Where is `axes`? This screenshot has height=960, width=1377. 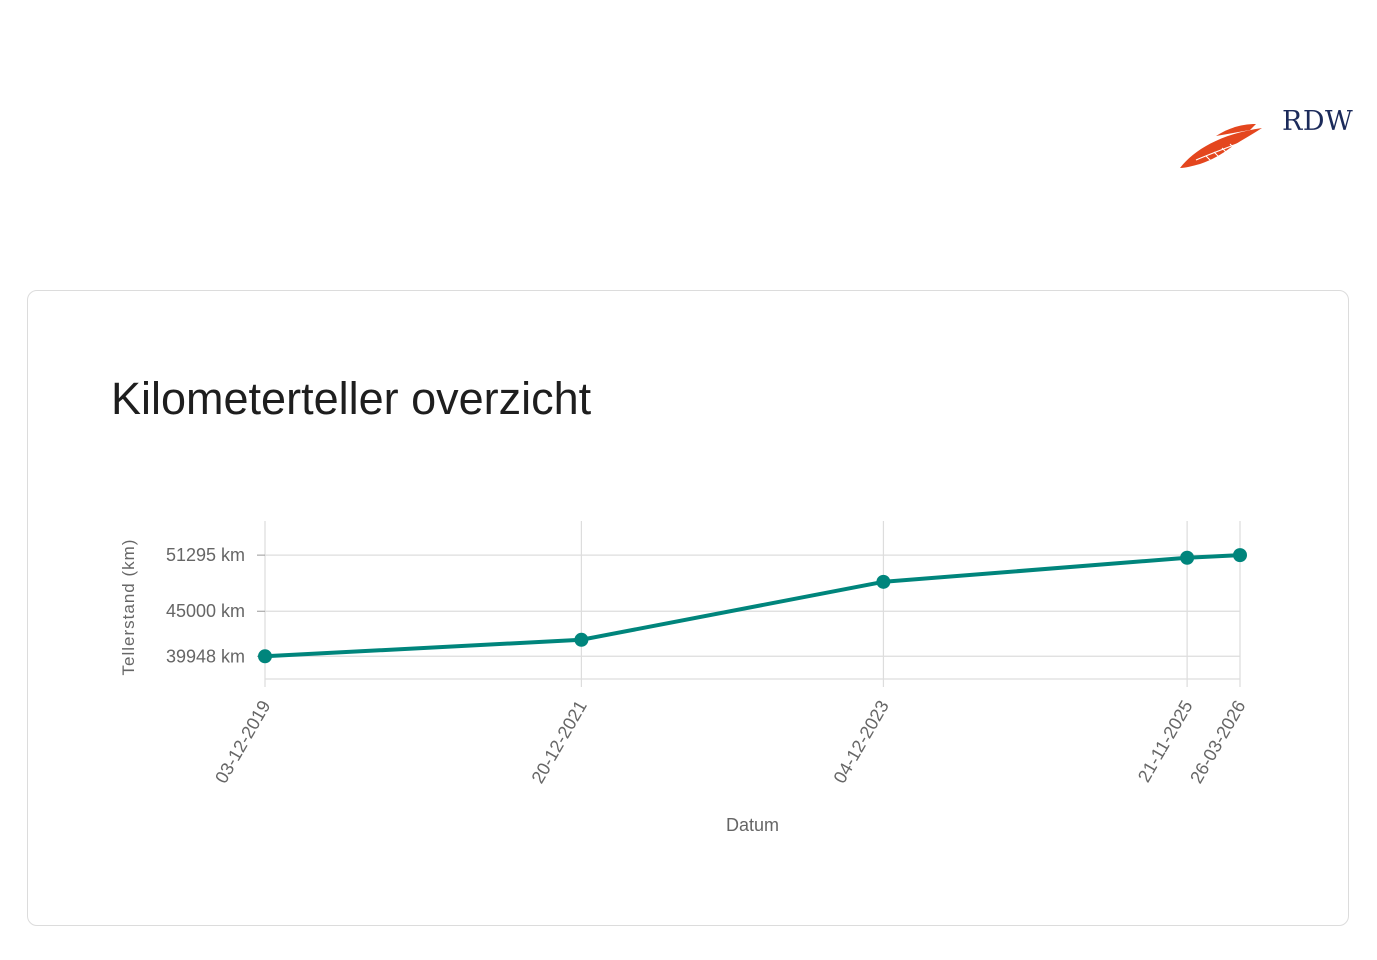
axes is located at coordinates (748, 617).